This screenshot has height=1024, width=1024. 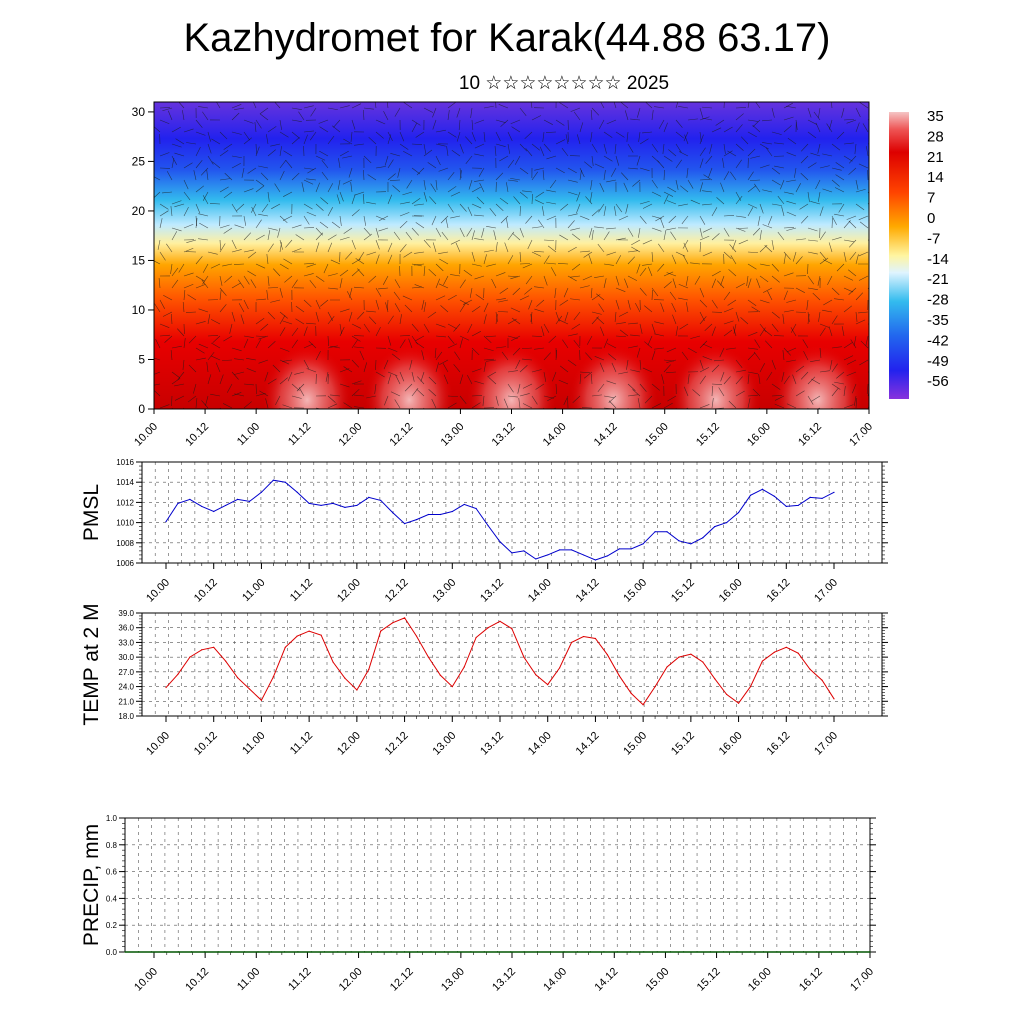 What do you see at coordinates (500, 661) in the screenshot?
I see `series-line` at bounding box center [500, 661].